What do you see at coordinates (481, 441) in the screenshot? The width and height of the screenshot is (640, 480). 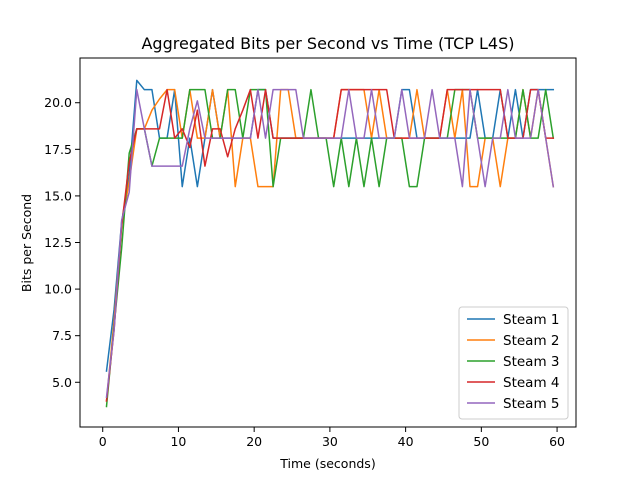 I see `x-tick-label: 50` at bounding box center [481, 441].